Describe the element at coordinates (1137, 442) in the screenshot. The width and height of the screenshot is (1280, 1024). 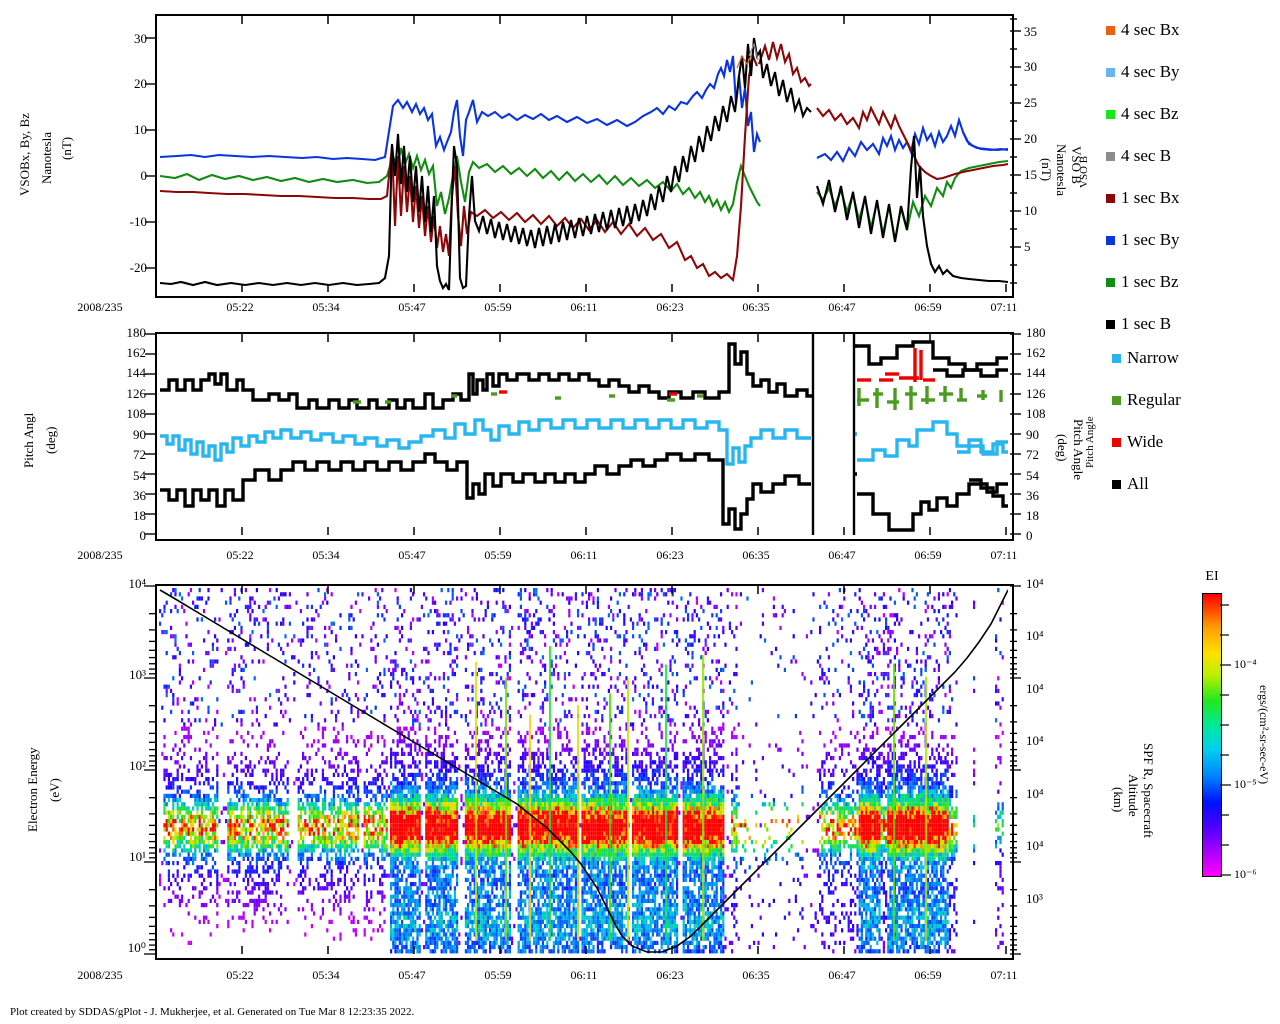
I see `legend-item-wide: Wide` at that location.